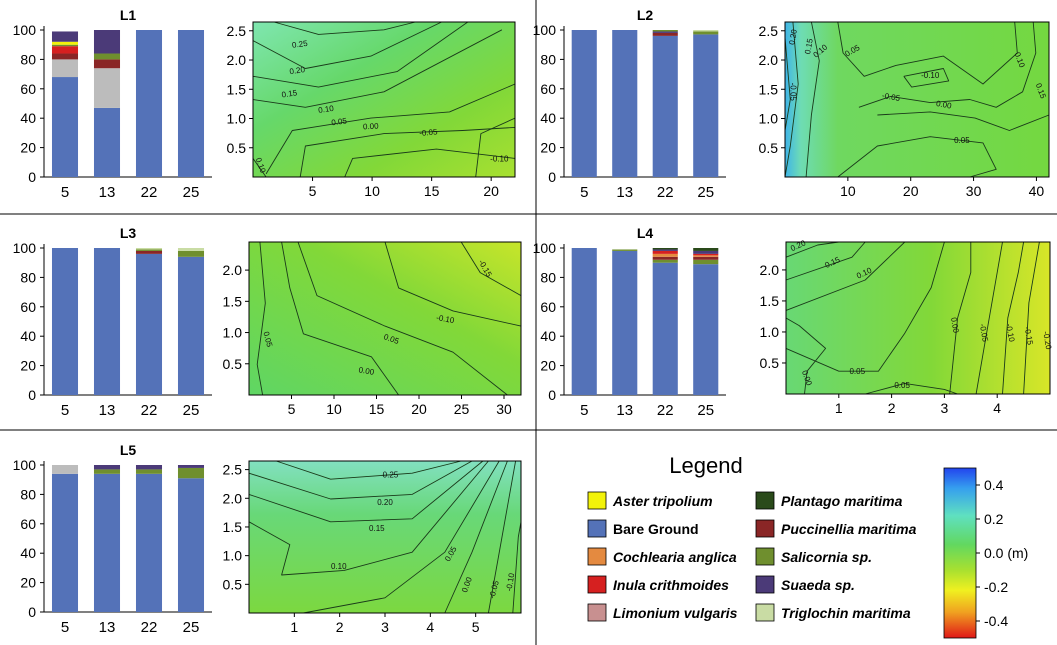 Image resolution: width=1057 pixels, height=645 pixels. Describe the element at coordinates (1010, 333) in the screenshot. I see `contour-label: -0.10` at that location.